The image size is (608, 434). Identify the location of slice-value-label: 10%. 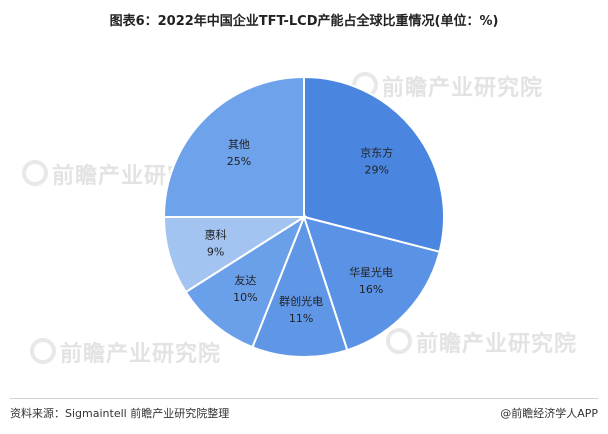
(245, 297).